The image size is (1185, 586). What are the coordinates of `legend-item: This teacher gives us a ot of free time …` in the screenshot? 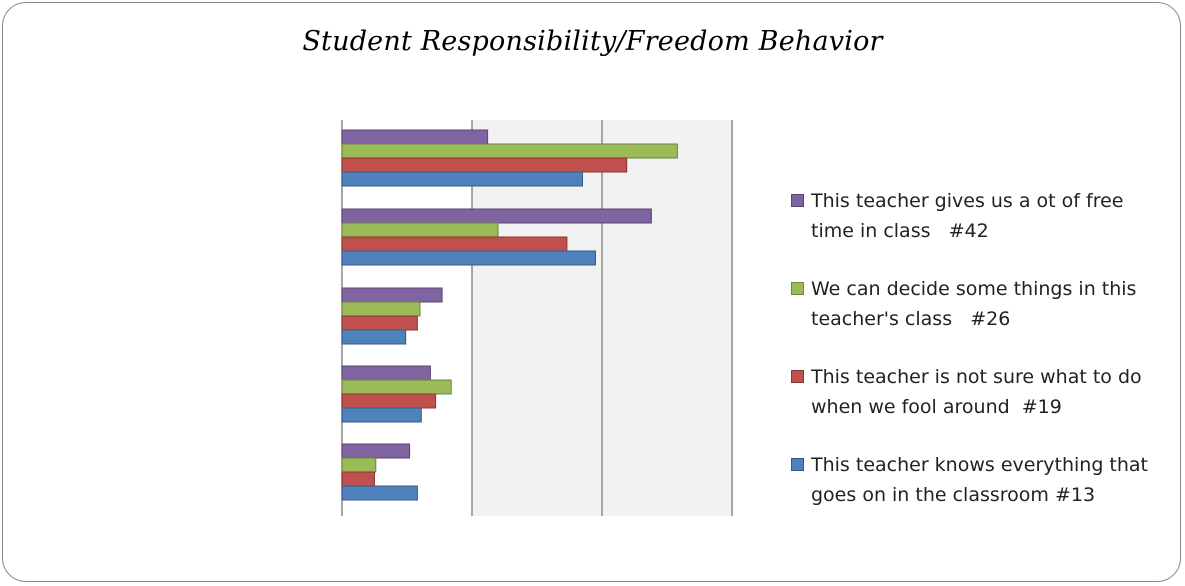 It's located at (979, 216).